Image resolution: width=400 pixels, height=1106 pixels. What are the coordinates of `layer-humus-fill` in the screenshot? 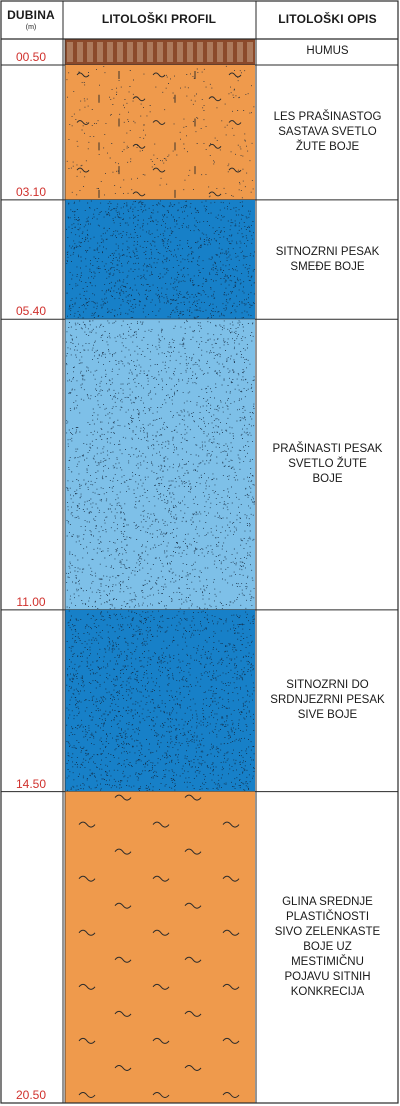 It's located at (160, 52).